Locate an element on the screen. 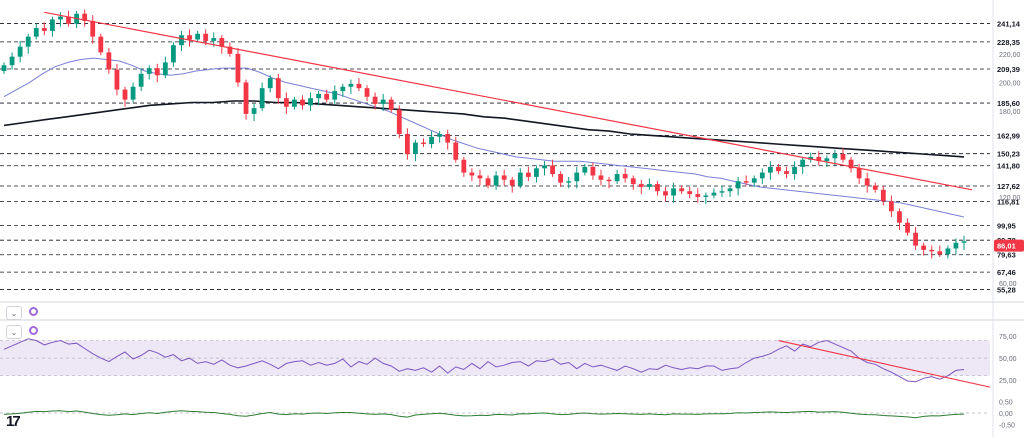  level-label: 127,62 is located at coordinates (1008, 186).